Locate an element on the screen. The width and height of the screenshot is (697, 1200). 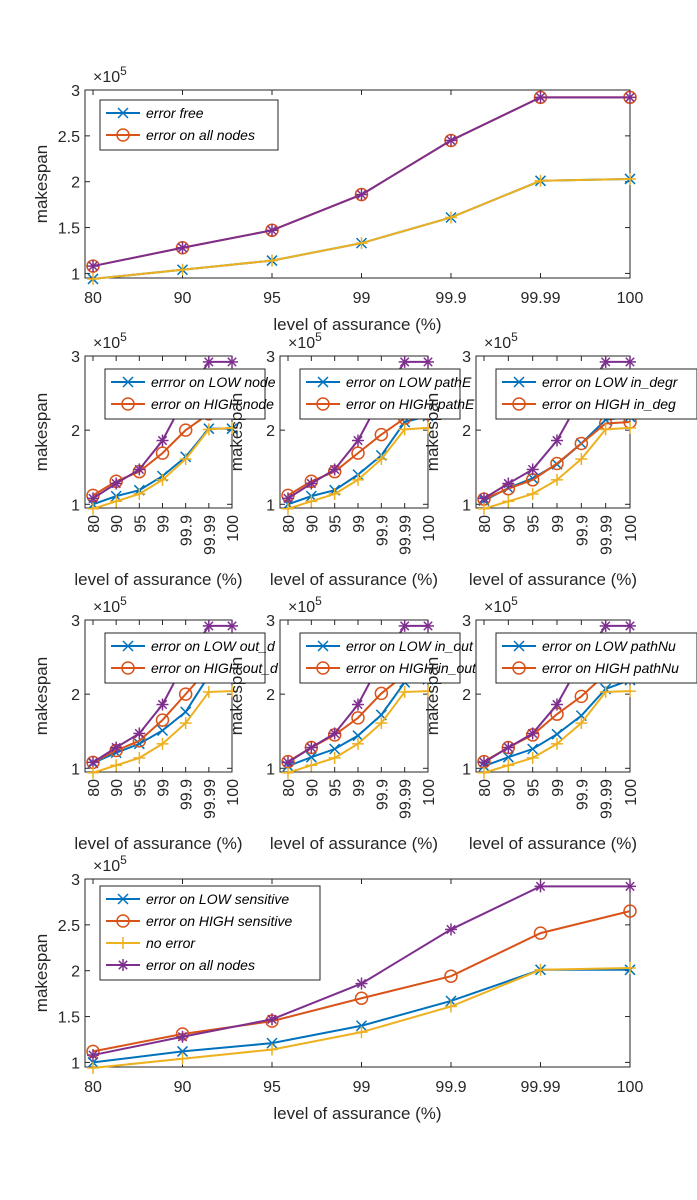
y-tick-label: 2.5 is located at coordinates (69, 926).